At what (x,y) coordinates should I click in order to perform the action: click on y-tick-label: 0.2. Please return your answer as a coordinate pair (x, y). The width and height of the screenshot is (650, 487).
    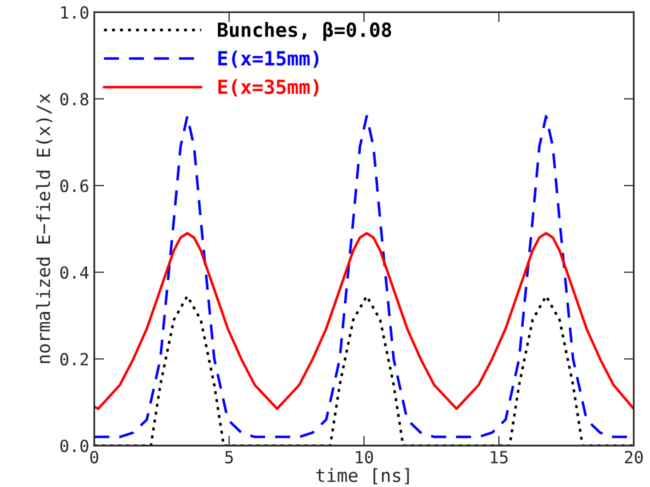
    Looking at the image, I should click on (74, 359).